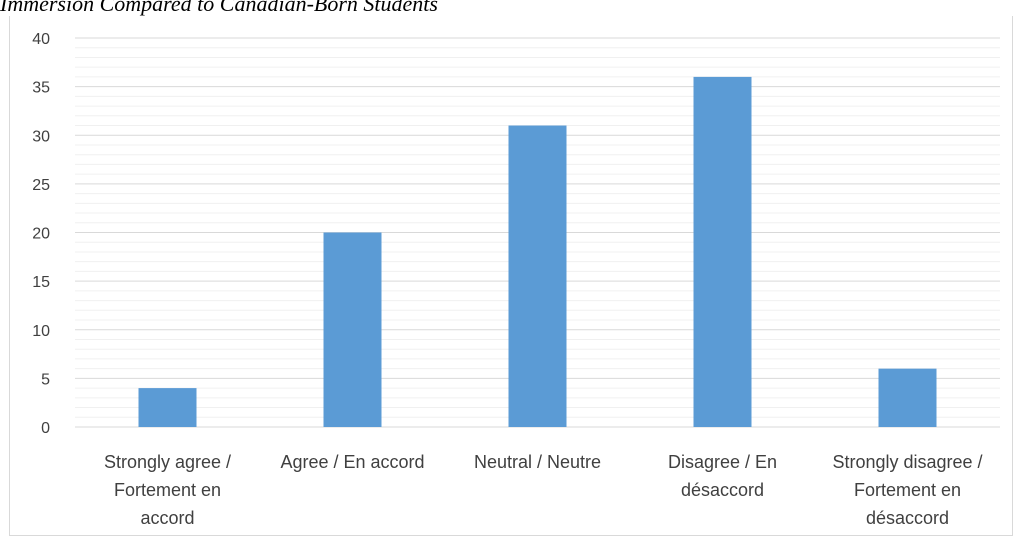 The width and height of the screenshot is (1017, 539). I want to click on x-category-label: Neutral / Neutre, so click(537, 462).